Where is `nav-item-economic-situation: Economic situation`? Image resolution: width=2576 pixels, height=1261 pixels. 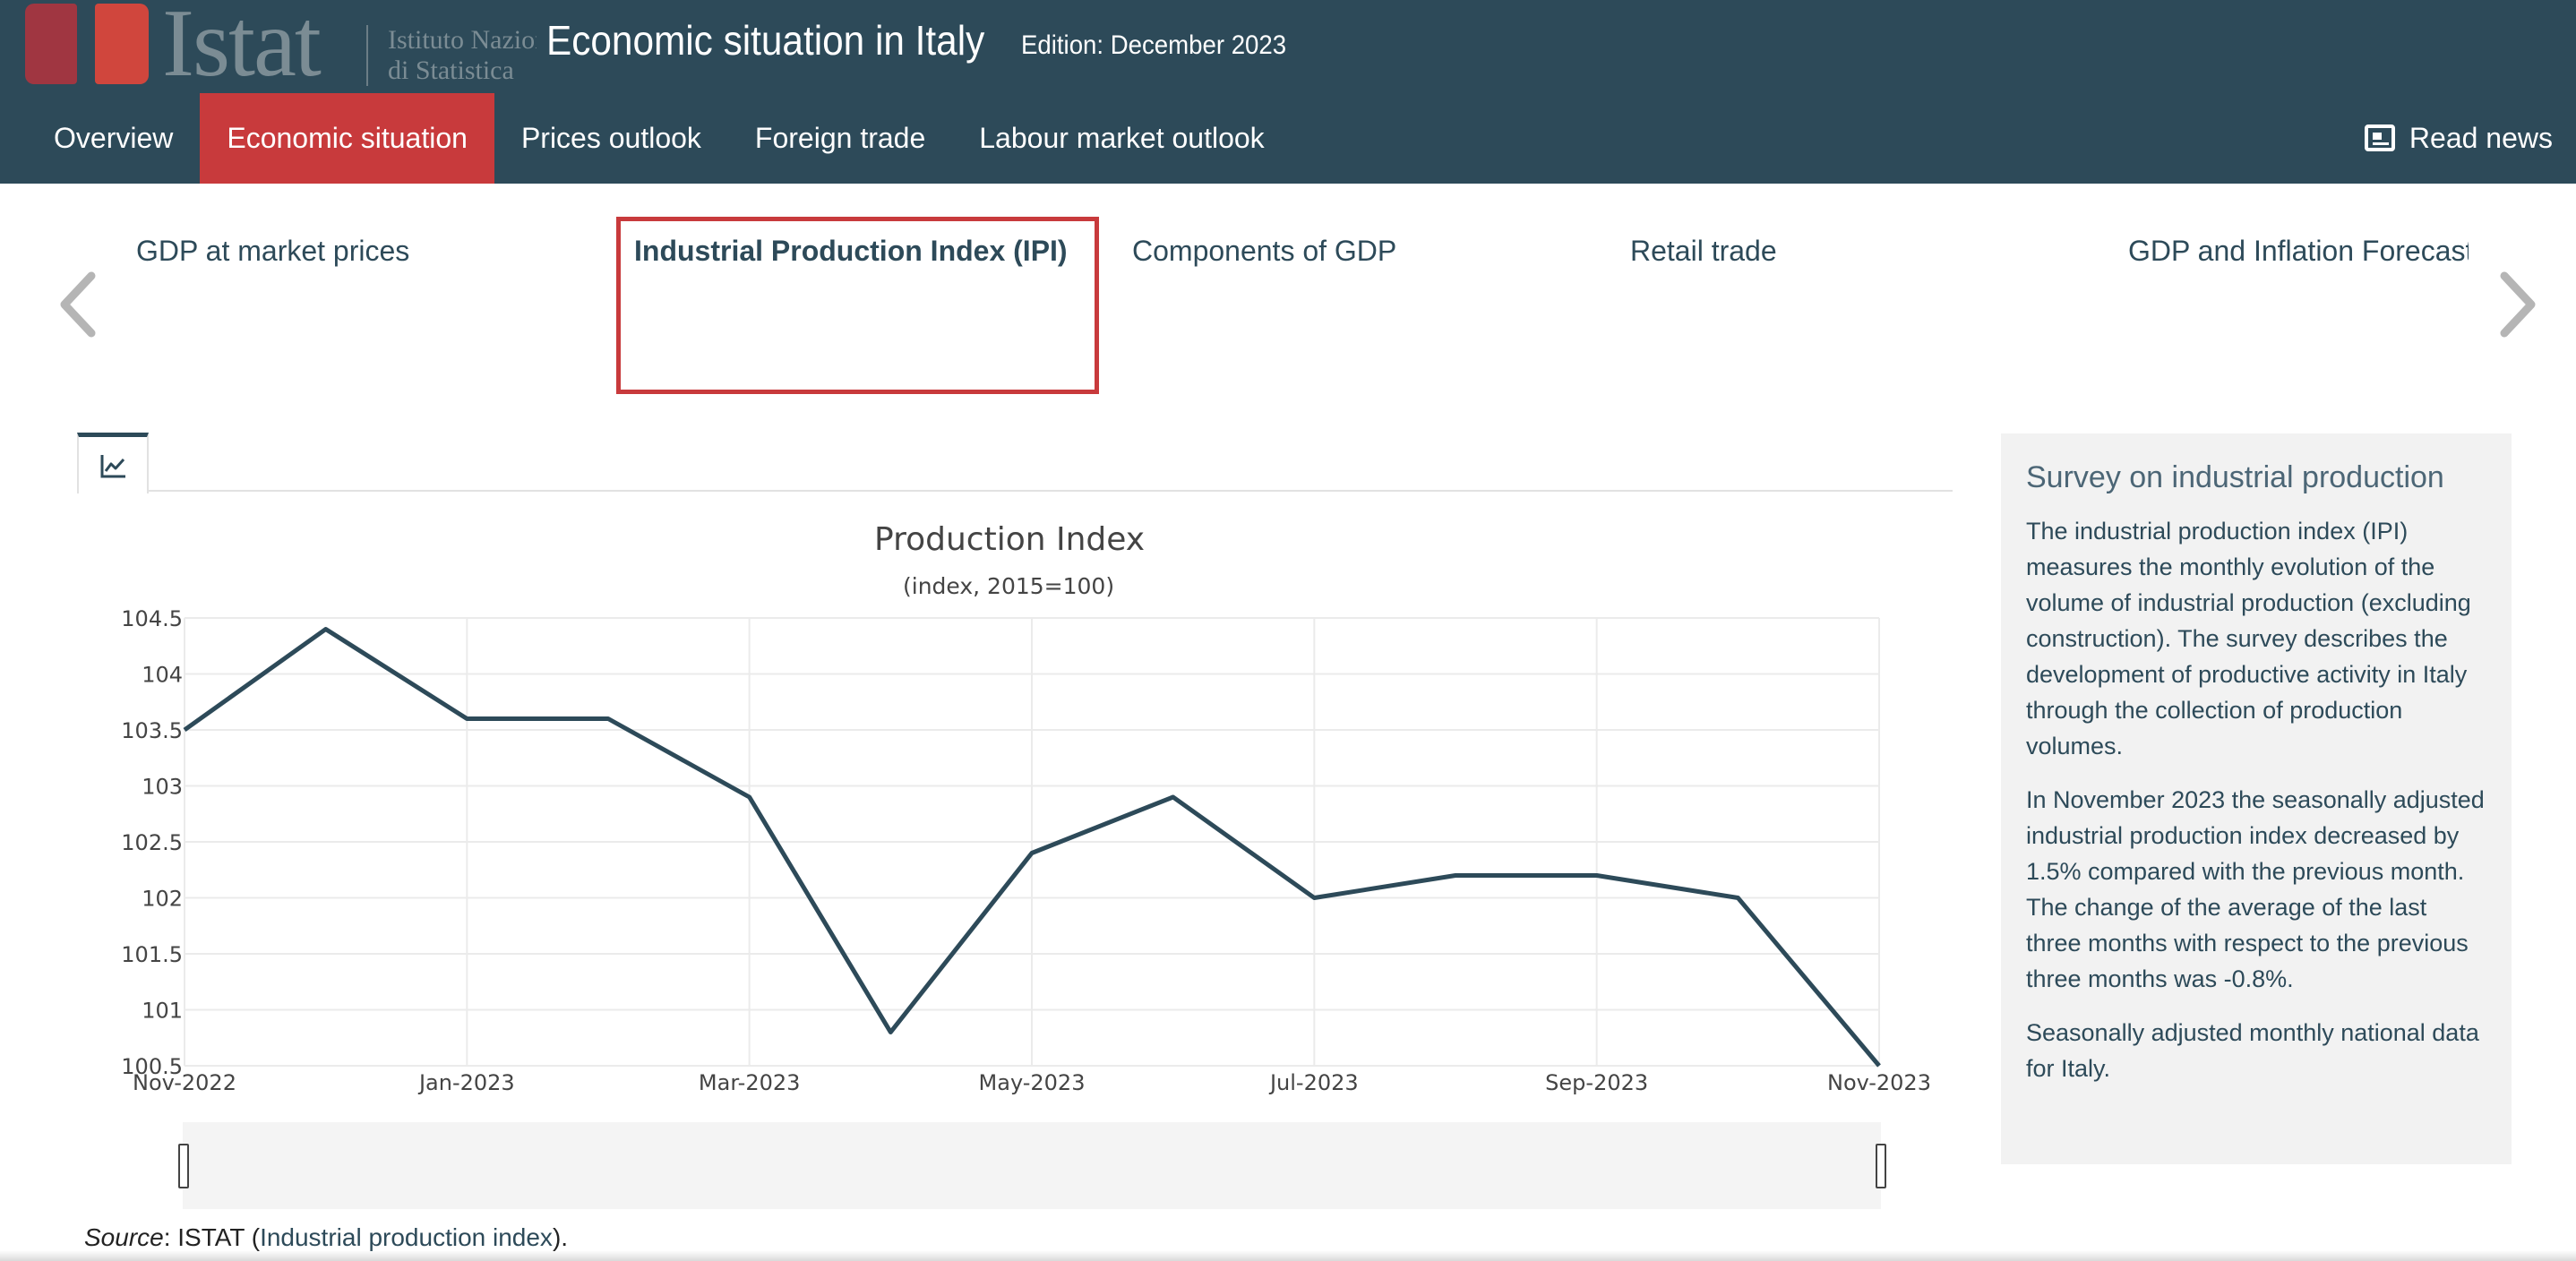
nav-item-economic-situation: Economic situation is located at coordinates (347, 138).